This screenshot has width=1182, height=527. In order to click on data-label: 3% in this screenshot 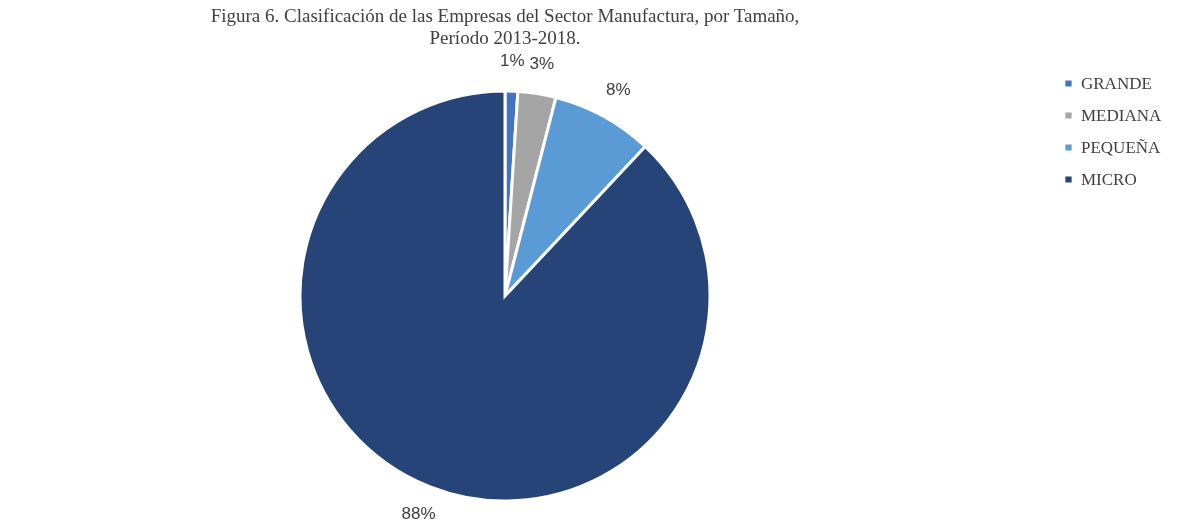, I will do `click(542, 63)`.